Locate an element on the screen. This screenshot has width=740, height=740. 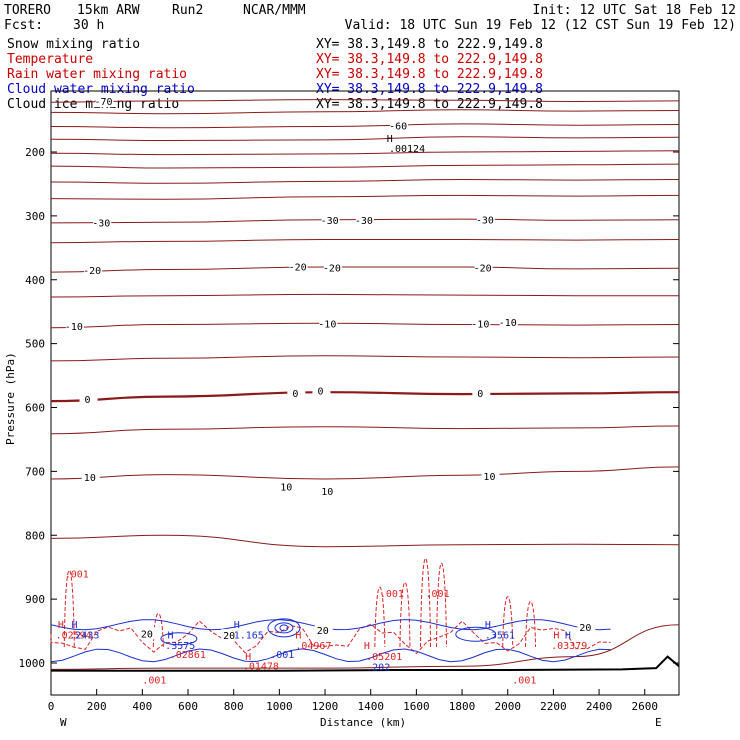
terrain is located at coordinates (365, 663).